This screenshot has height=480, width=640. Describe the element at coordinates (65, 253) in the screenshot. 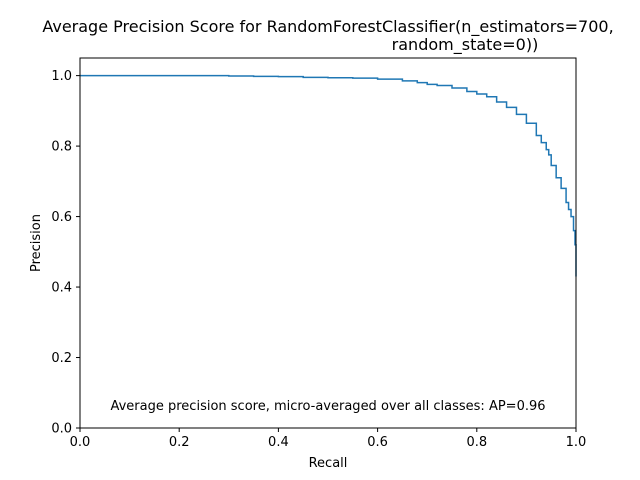

I see `y-axis: 0.0 0.2 0.4 0.6 0.8 1.0` at that location.